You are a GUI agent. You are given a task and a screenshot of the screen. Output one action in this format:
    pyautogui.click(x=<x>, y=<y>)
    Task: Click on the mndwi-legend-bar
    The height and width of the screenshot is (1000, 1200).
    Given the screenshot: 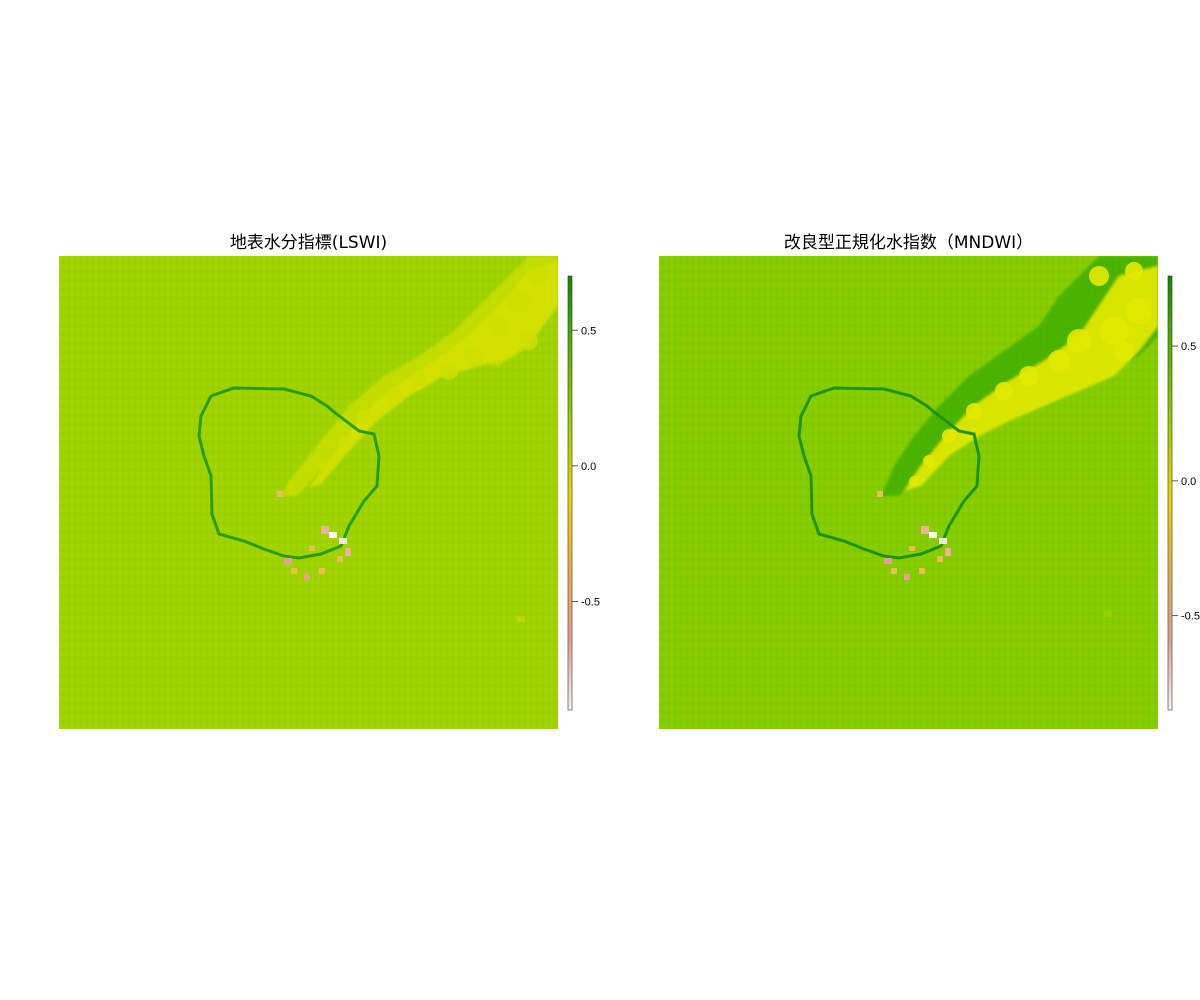 What is the action you would take?
    pyautogui.click(x=1170, y=493)
    